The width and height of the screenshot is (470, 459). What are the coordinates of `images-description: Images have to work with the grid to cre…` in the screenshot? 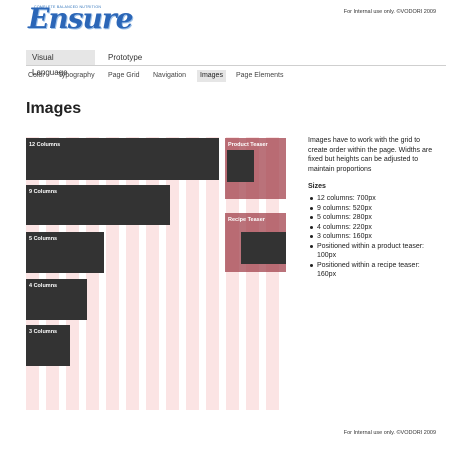 It's located at (370, 155).